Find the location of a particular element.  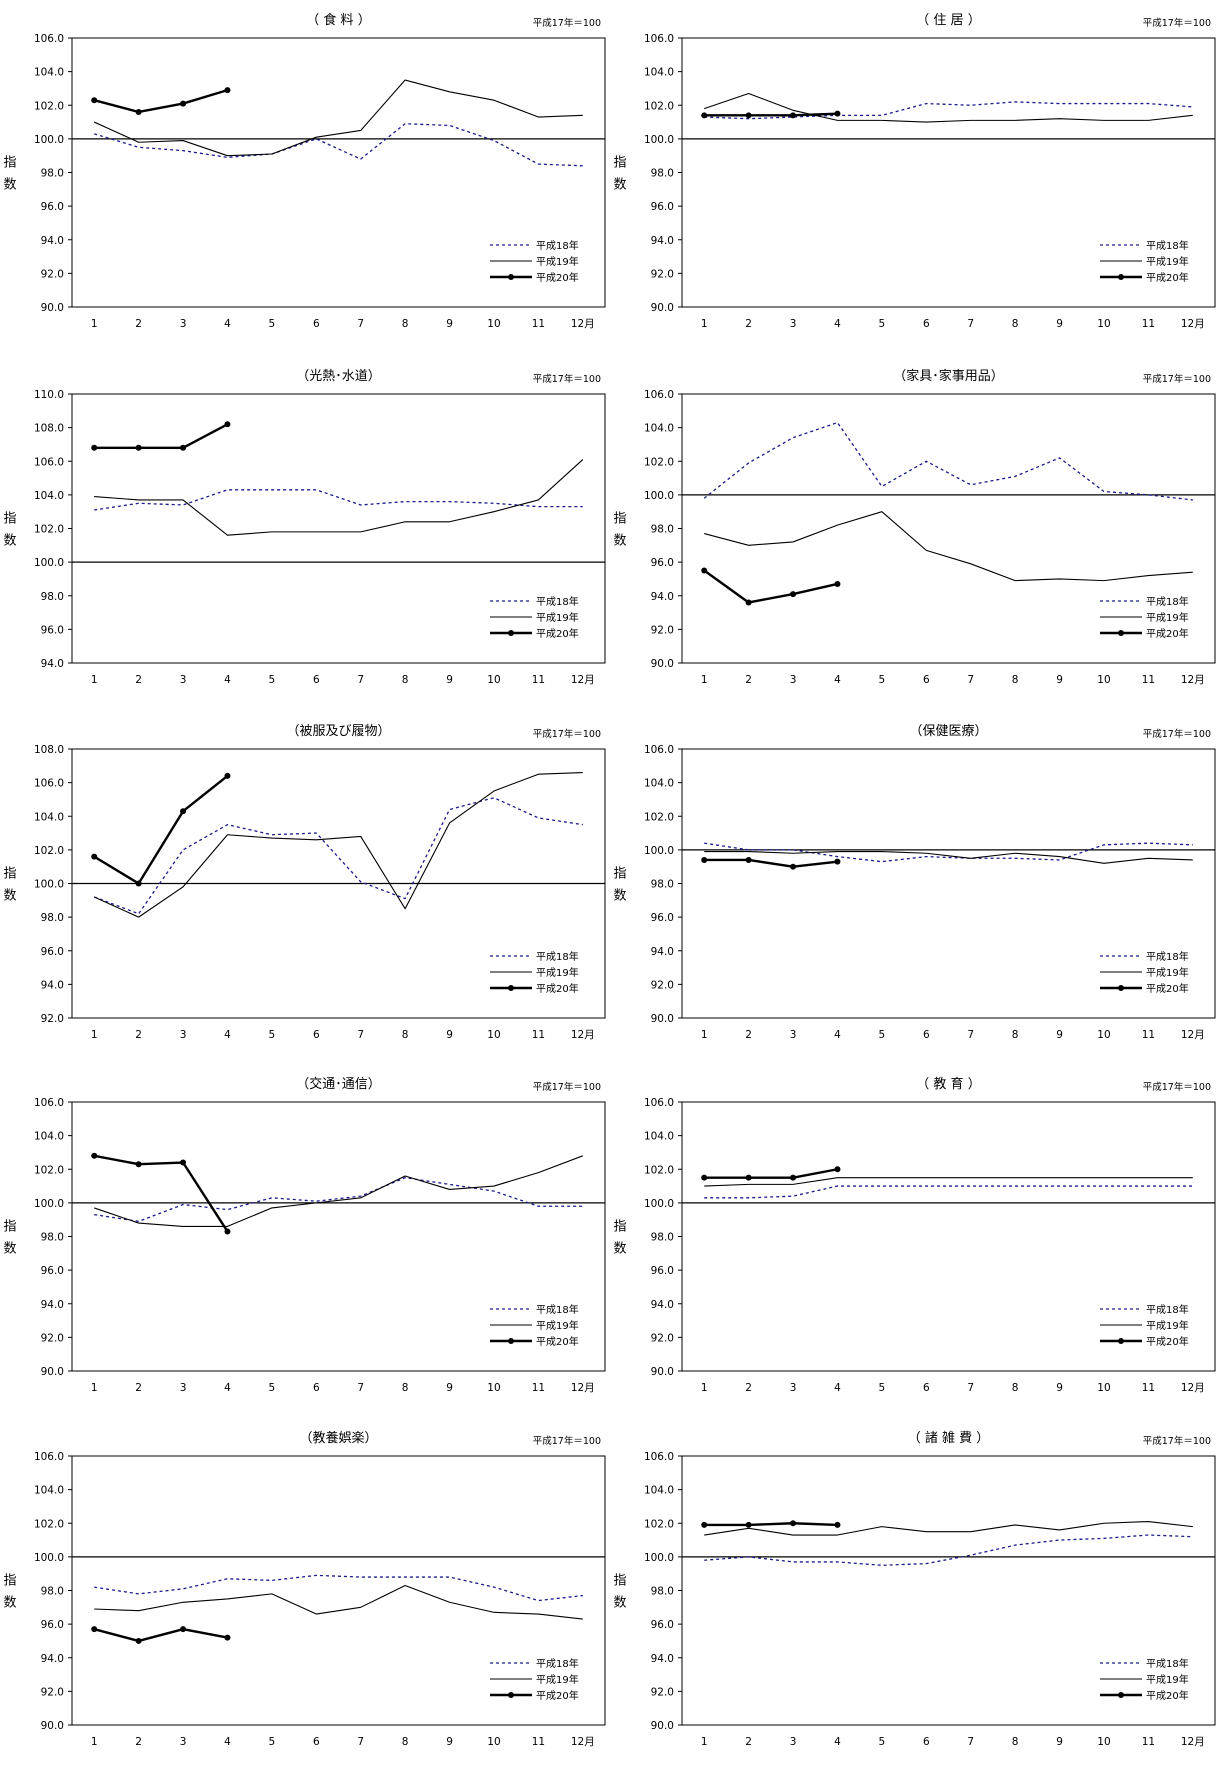

chart-title: （光熱･水道） is located at coordinates (338, 376).